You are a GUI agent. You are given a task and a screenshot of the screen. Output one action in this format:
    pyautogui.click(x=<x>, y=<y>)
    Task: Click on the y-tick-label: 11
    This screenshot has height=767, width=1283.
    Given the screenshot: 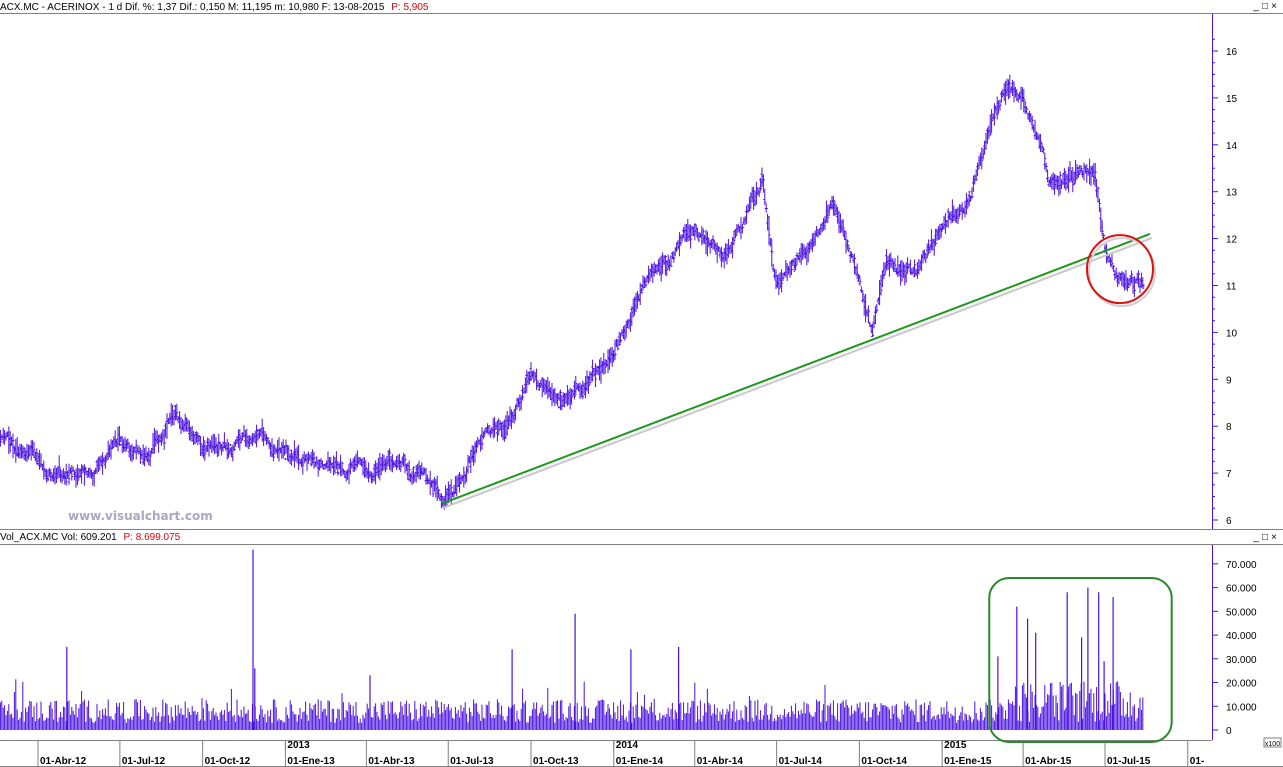 What is the action you would take?
    pyautogui.click(x=1231, y=287)
    